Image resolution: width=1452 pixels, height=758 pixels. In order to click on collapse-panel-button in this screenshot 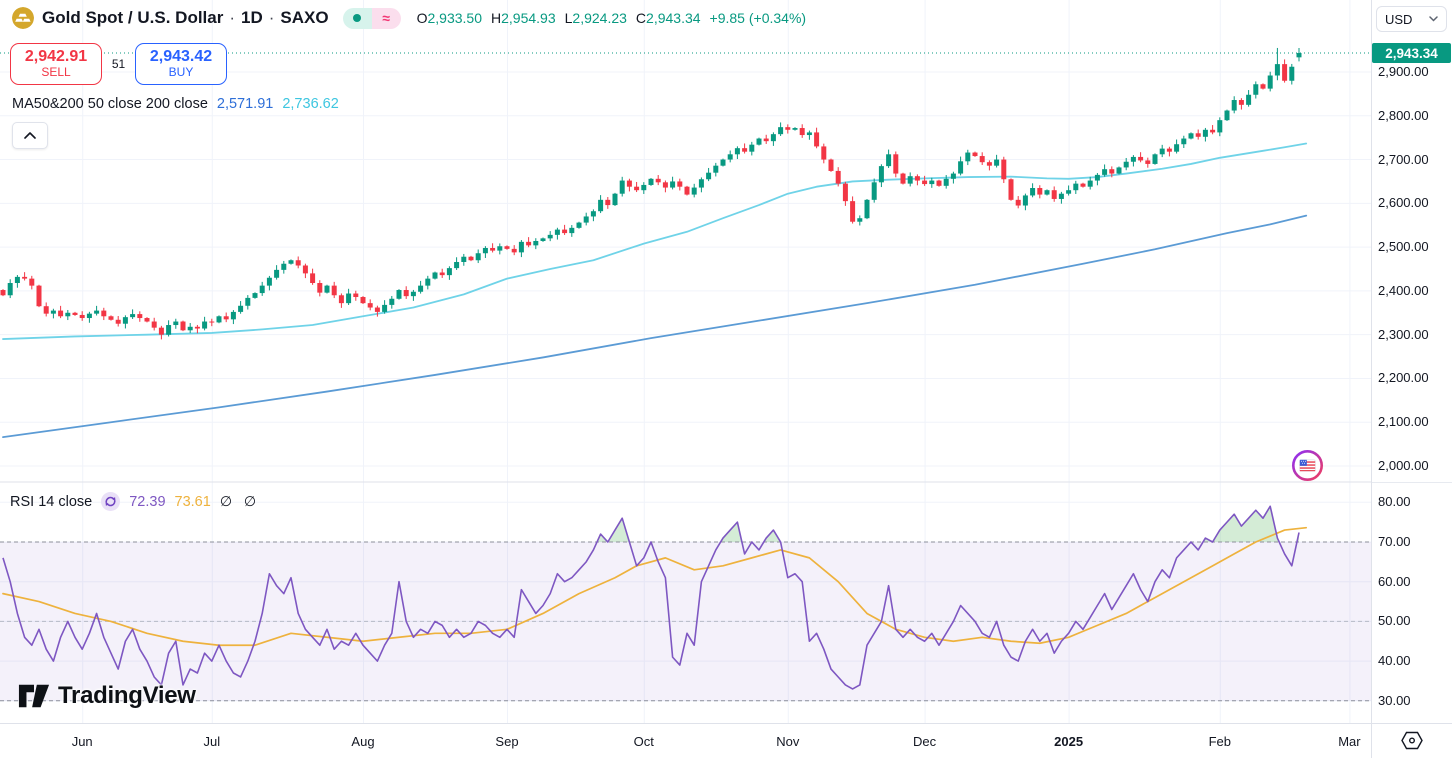, I will do `click(30, 135)`.